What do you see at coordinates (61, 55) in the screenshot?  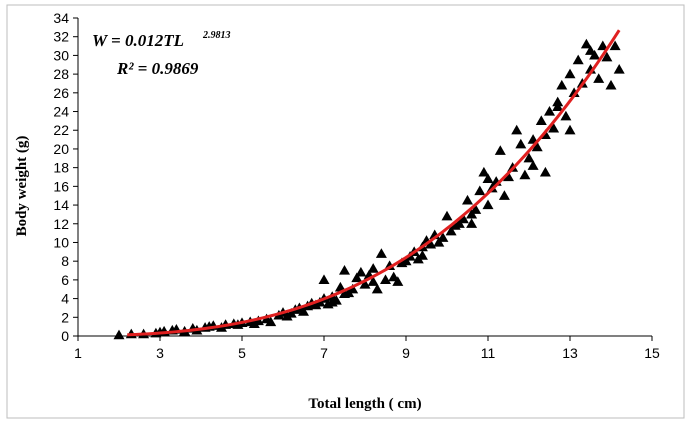 I see `y-tick-label: 30` at bounding box center [61, 55].